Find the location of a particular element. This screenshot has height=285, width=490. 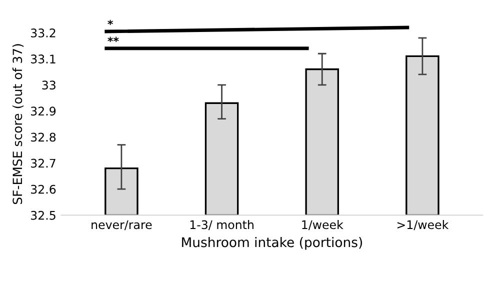

y-tick-label: 32.6 is located at coordinates (43, 189).